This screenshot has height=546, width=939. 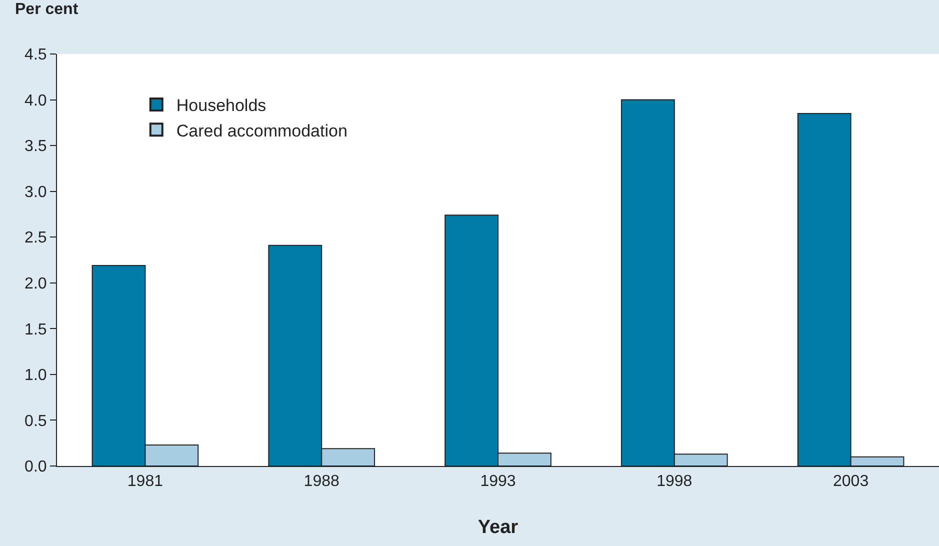 I want to click on y-tick-label: 1.0, so click(x=35, y=375).